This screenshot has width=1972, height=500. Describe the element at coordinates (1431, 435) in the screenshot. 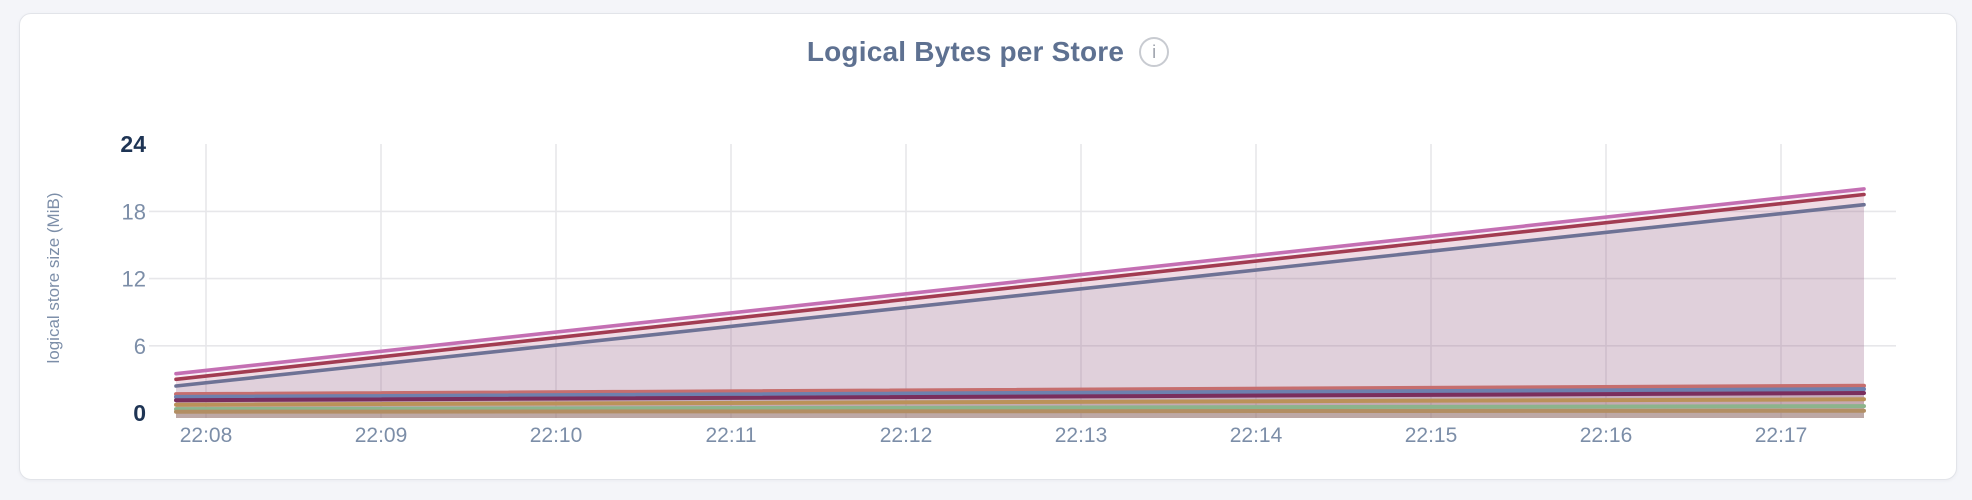

I see `x-tick-label: 22:15` at that location.